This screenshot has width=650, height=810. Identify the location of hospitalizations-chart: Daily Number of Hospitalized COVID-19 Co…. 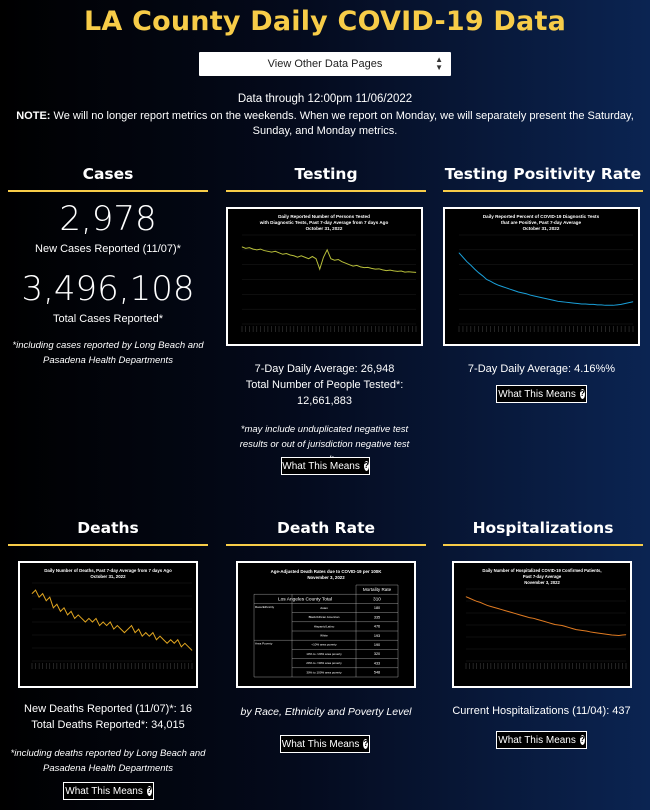
(542, 624).